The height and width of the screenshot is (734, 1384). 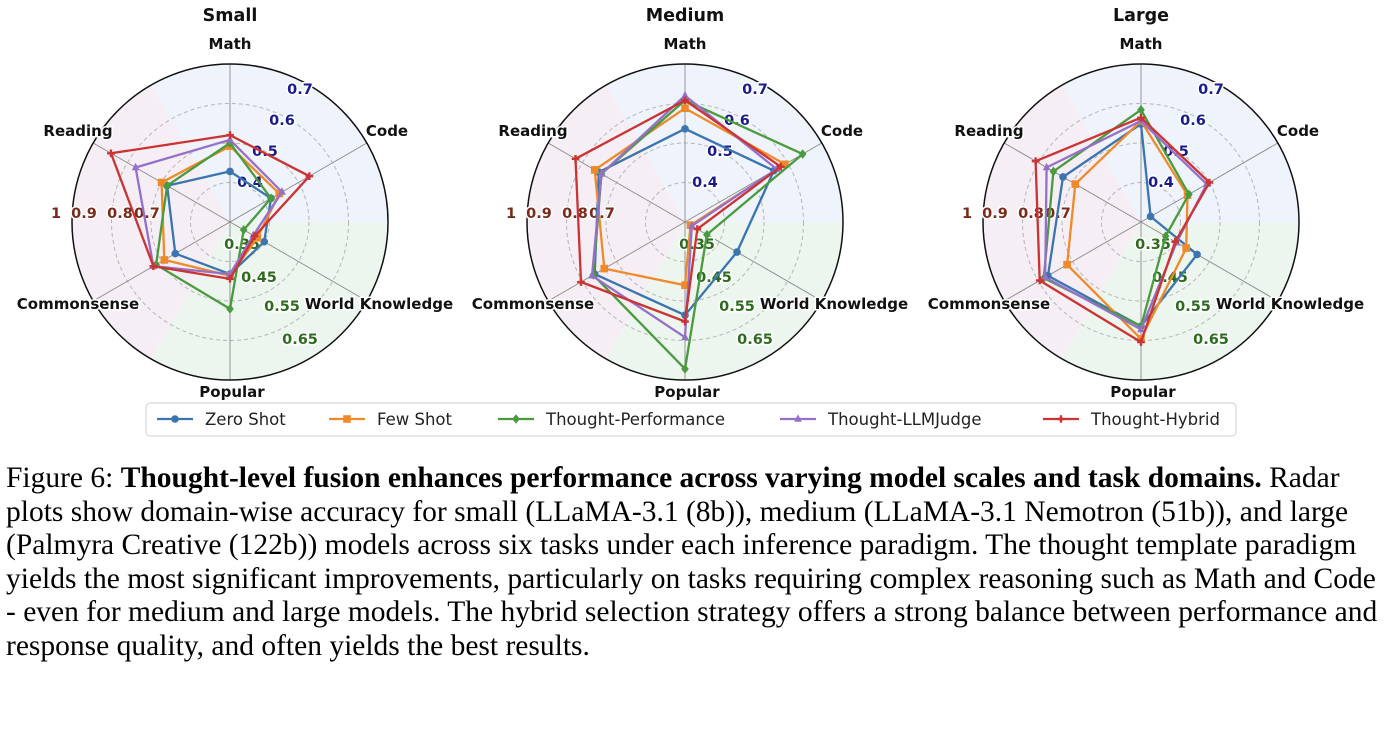 What do you see at coordinates (989, 304) in the screenshot?
I see `axis-label-commonsense: Commonsense` at bounding box center [989, 304].